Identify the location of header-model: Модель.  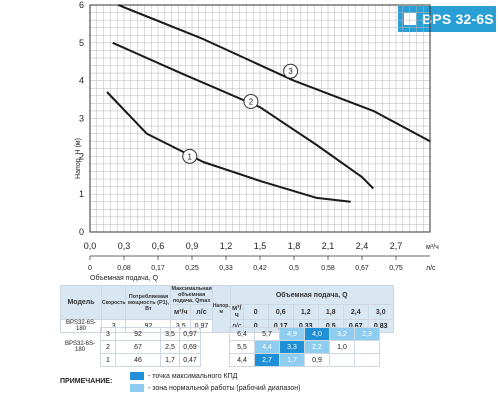
(81, 302).